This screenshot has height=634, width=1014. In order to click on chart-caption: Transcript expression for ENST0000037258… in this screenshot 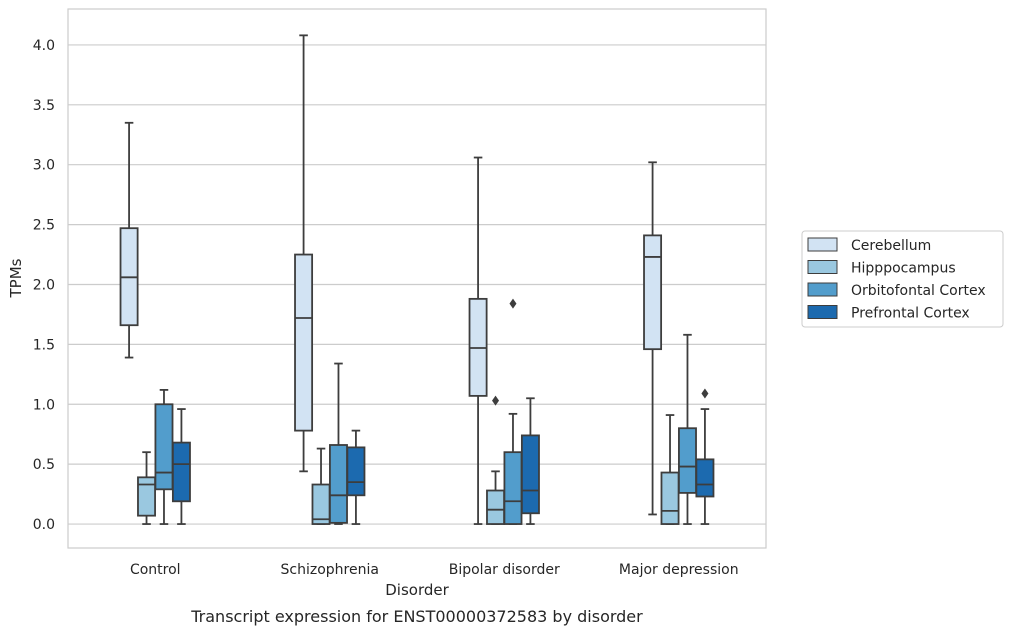, I will do `click(416, 616)`.